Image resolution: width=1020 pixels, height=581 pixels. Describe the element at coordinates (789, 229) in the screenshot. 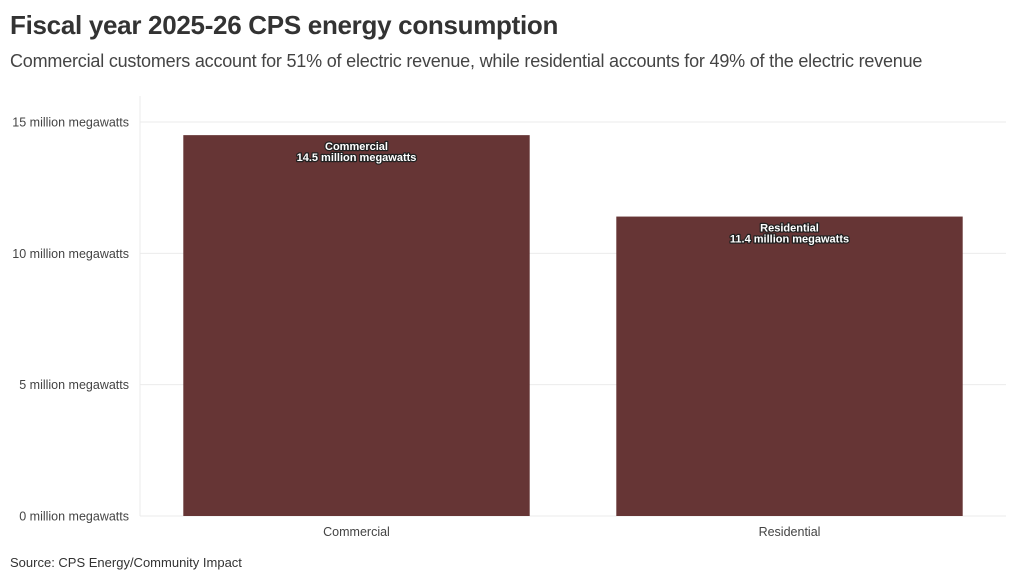

I see `bar-label-name: Residential` at that location.